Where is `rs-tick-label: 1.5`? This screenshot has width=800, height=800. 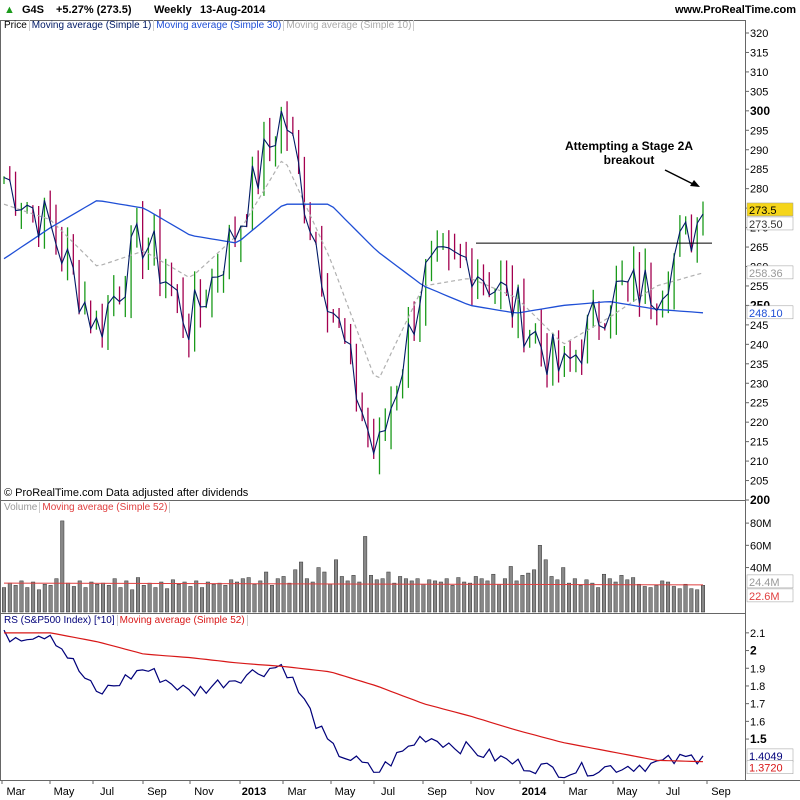 rs-tick-label: 1.5 is located at coordinates (758, 739).